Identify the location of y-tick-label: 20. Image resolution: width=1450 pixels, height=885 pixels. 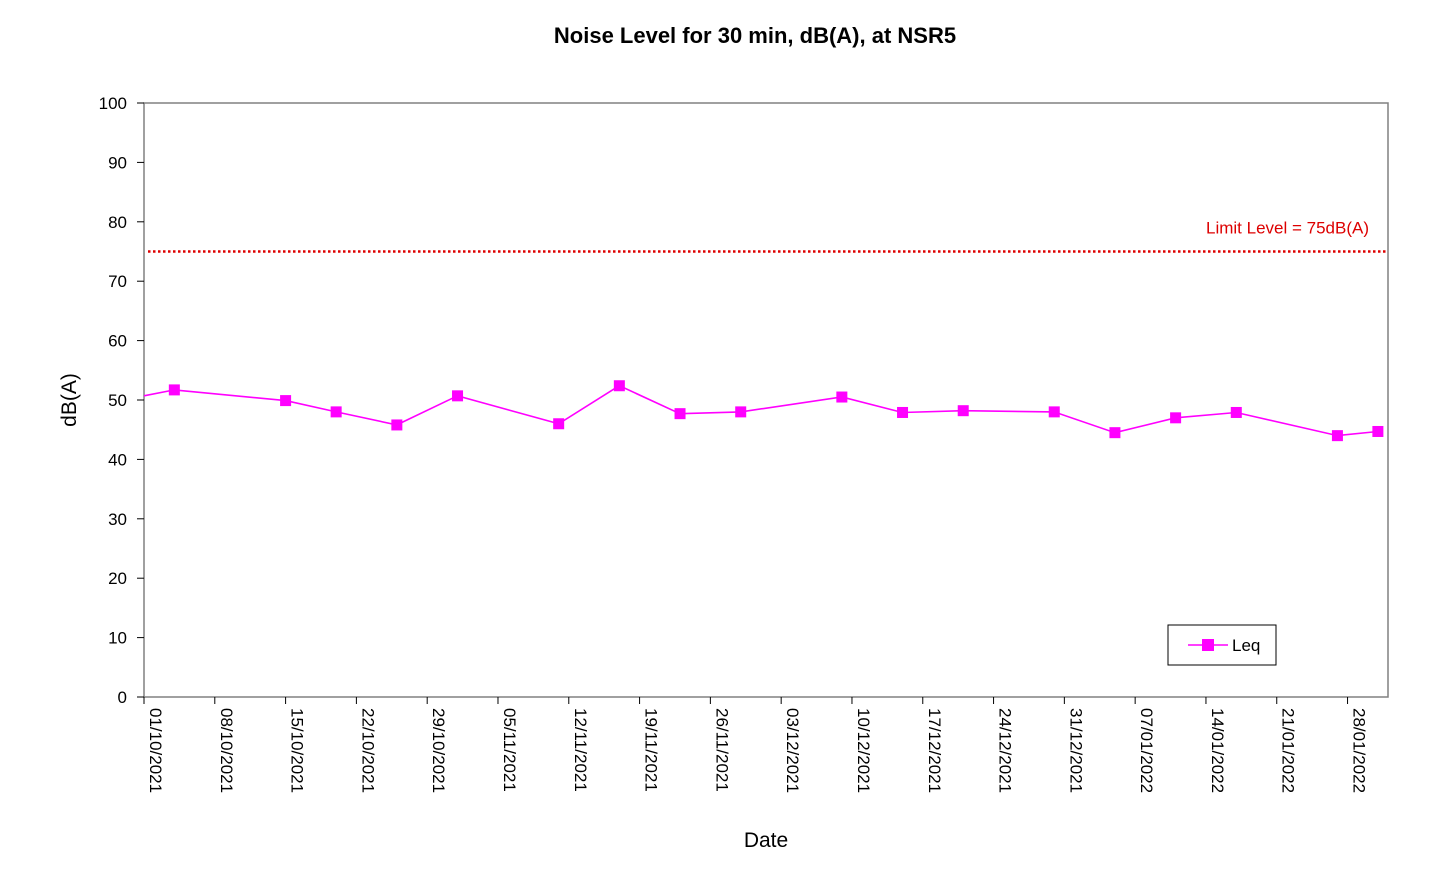
(117, 578).